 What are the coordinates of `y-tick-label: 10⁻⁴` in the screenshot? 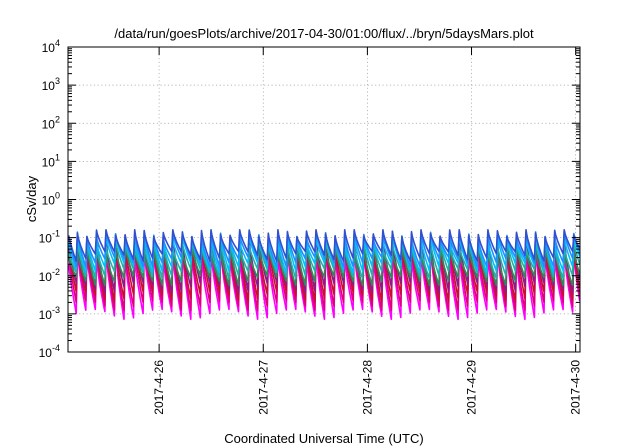 It's located at (49, 351).